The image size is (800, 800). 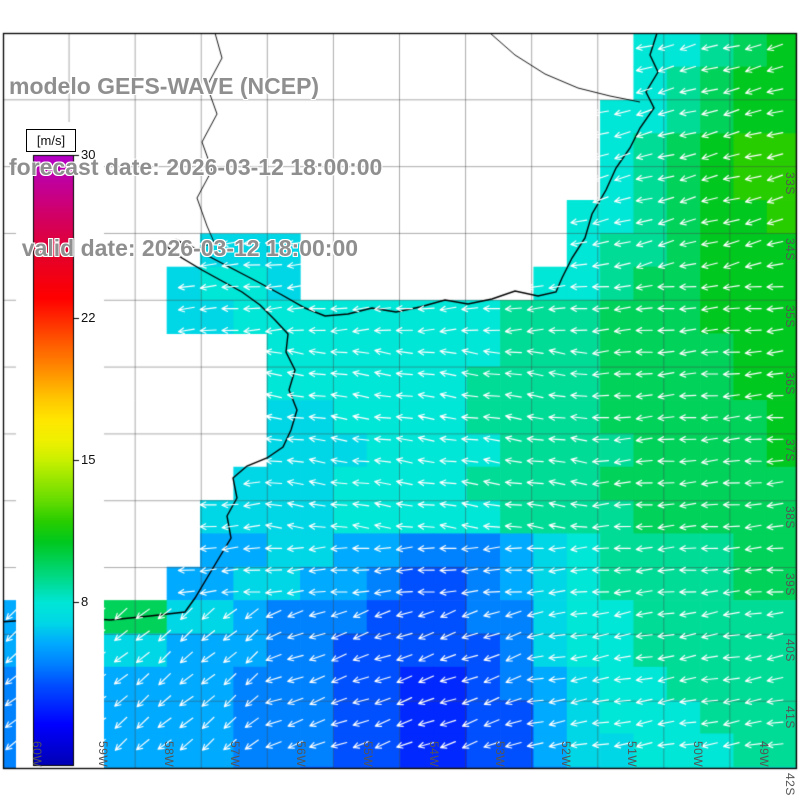 I want to click on lon-label: 58W, so click(x=169, y=754).